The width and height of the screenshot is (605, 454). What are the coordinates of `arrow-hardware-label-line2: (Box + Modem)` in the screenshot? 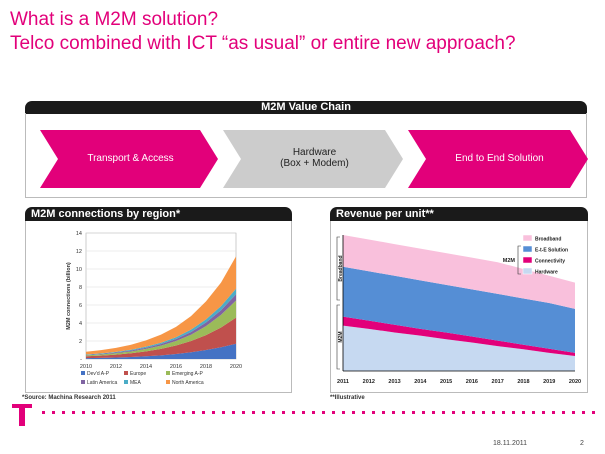 It's located at (314, 163).